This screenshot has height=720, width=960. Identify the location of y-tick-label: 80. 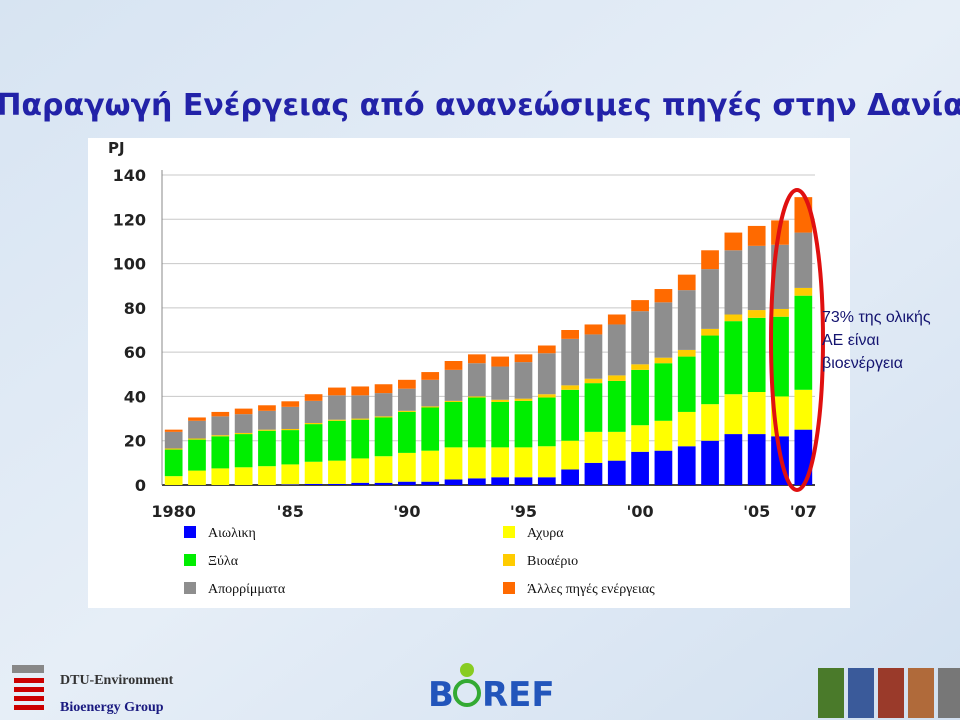
(135, 308).